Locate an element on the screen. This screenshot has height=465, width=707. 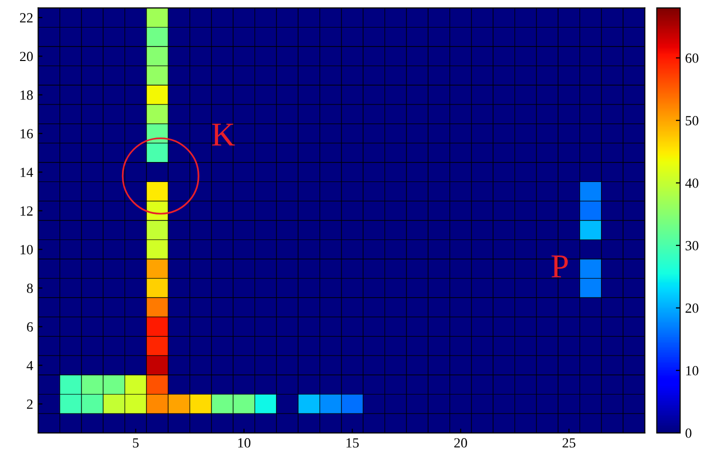
y-tick-label: 4 is located at coordinates (30, 365).